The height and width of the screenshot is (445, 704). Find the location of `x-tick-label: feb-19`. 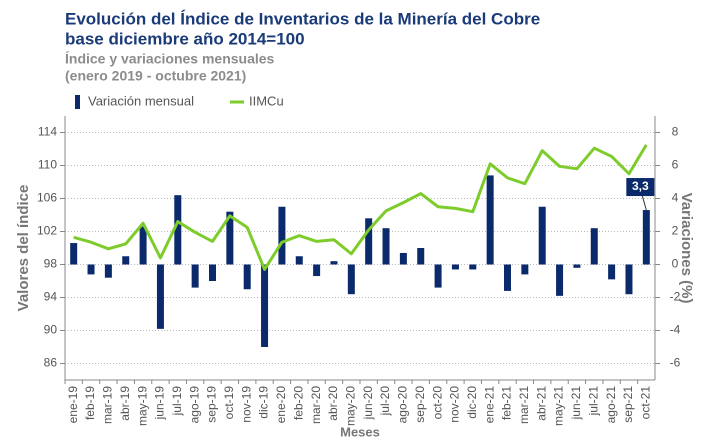

x-tick-label: feb-19 is located at coordinates (90, 403).